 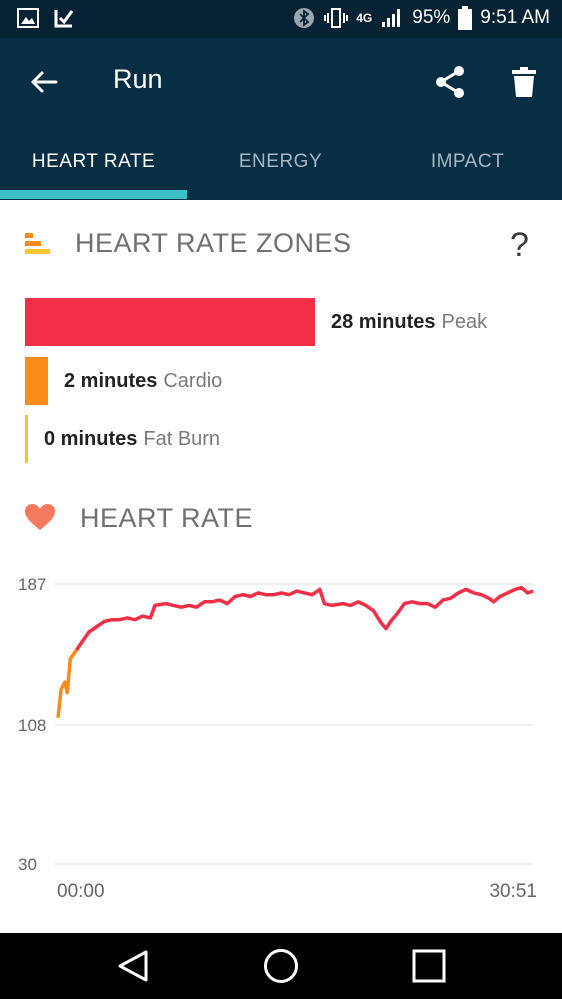 What do you see at coordinates (465, 18) in the screenshot?
I see `battery-icon` at bounding box center [465, 18].